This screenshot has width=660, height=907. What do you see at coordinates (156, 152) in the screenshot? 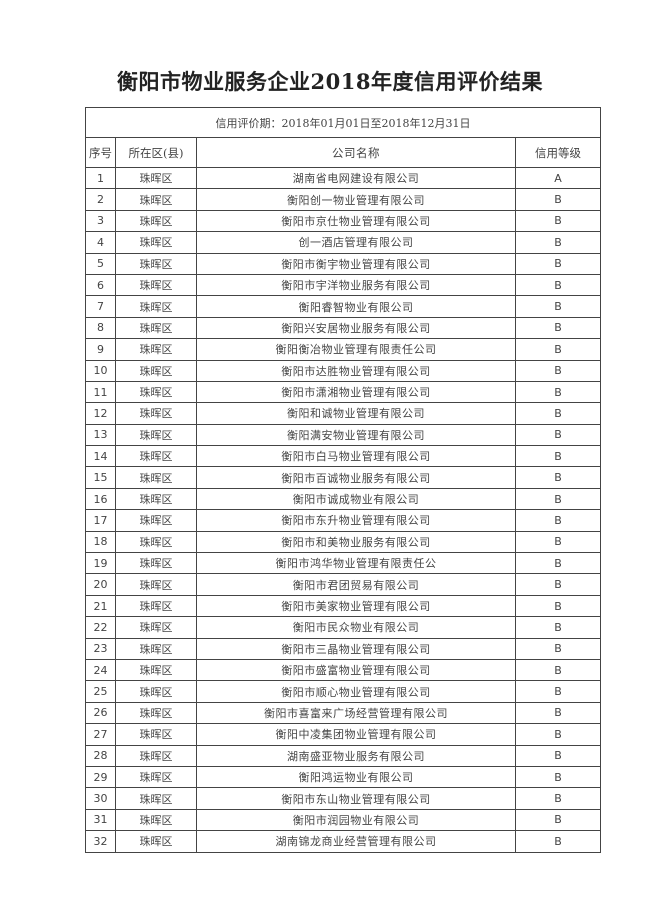
I see `header-district: 所在区(县)` at bounding box center [156, 152].